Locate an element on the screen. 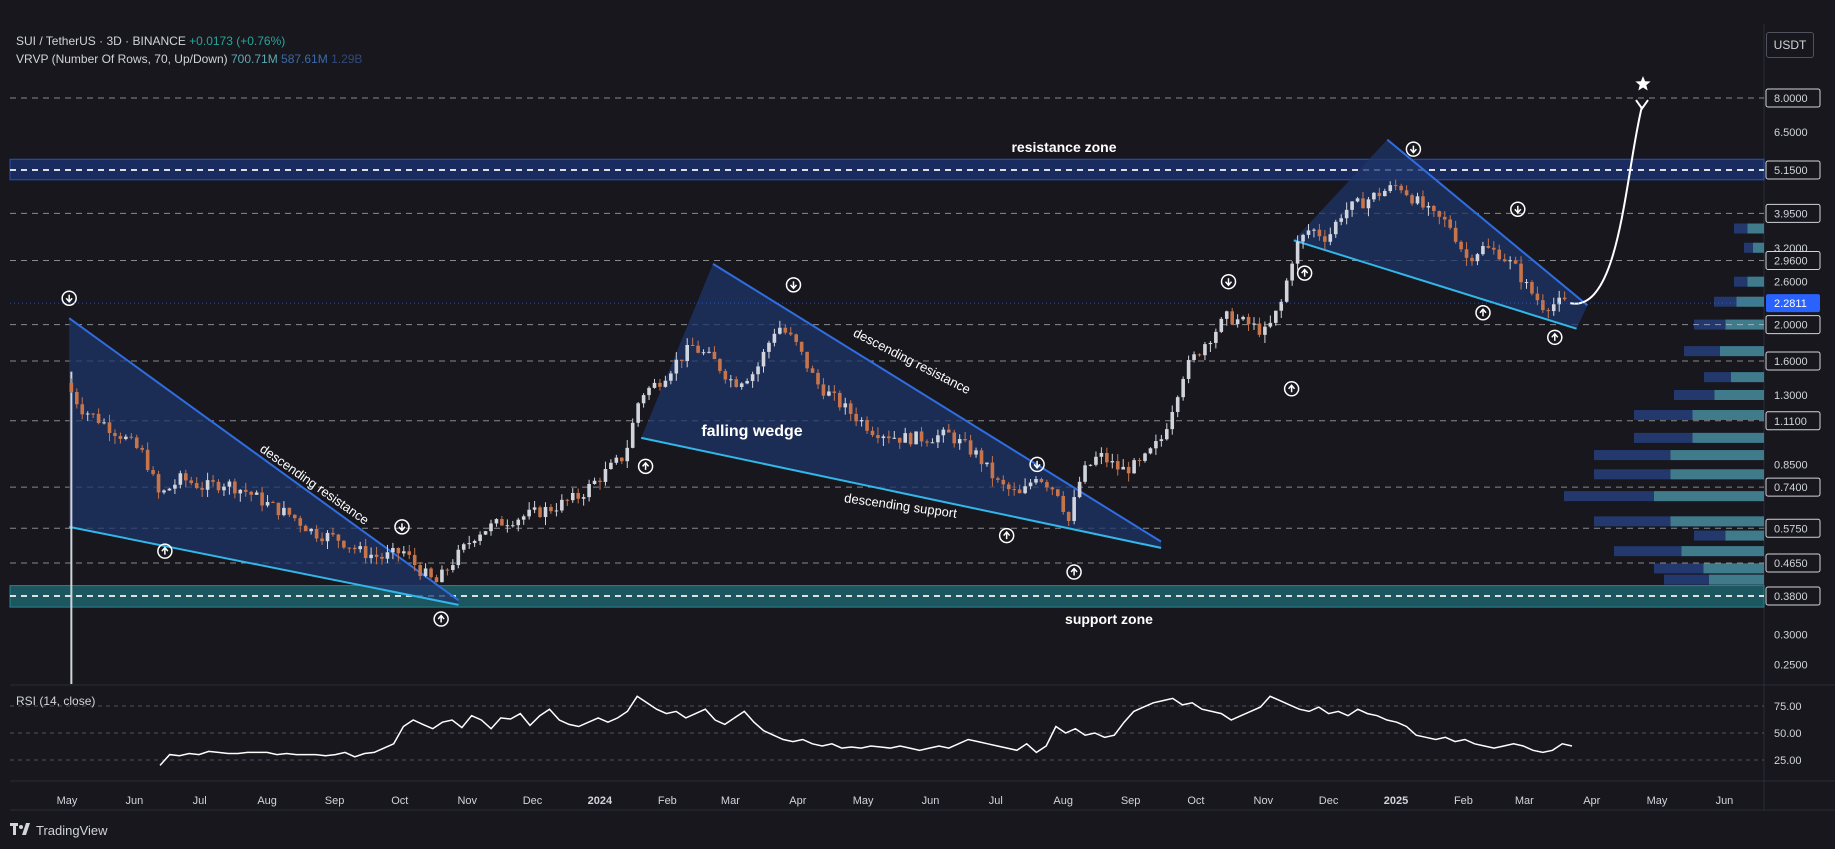  last-price-label: 2.2811 is located at coordinates (1790, 304).